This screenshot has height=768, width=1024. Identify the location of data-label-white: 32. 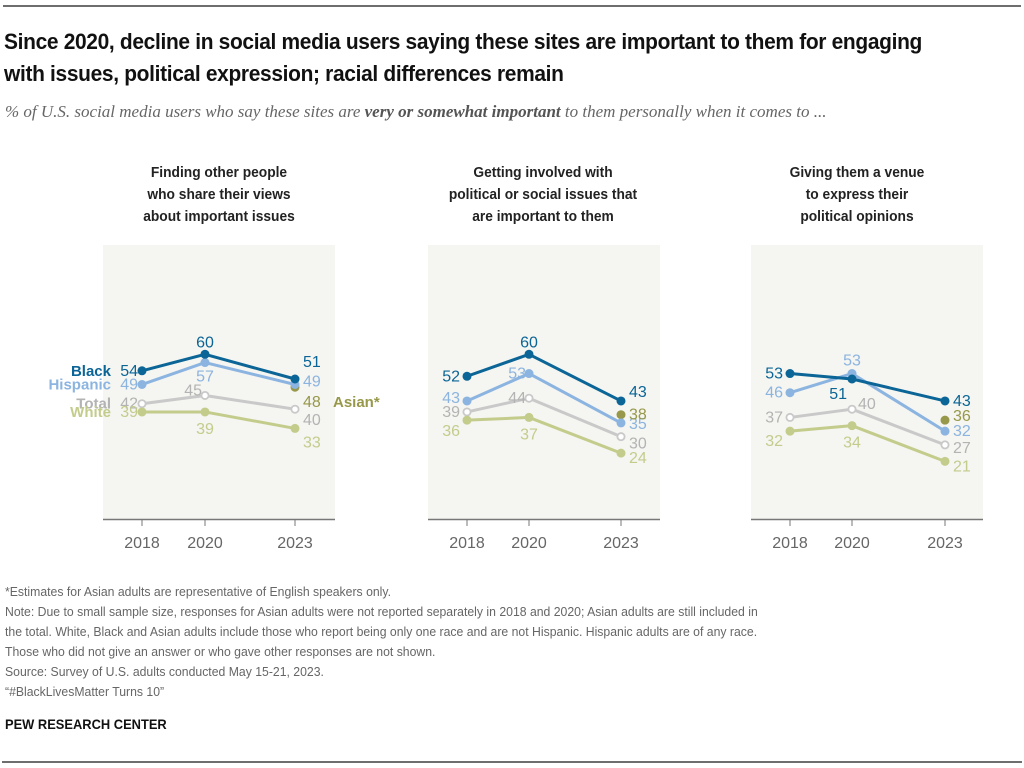
(774, 441).